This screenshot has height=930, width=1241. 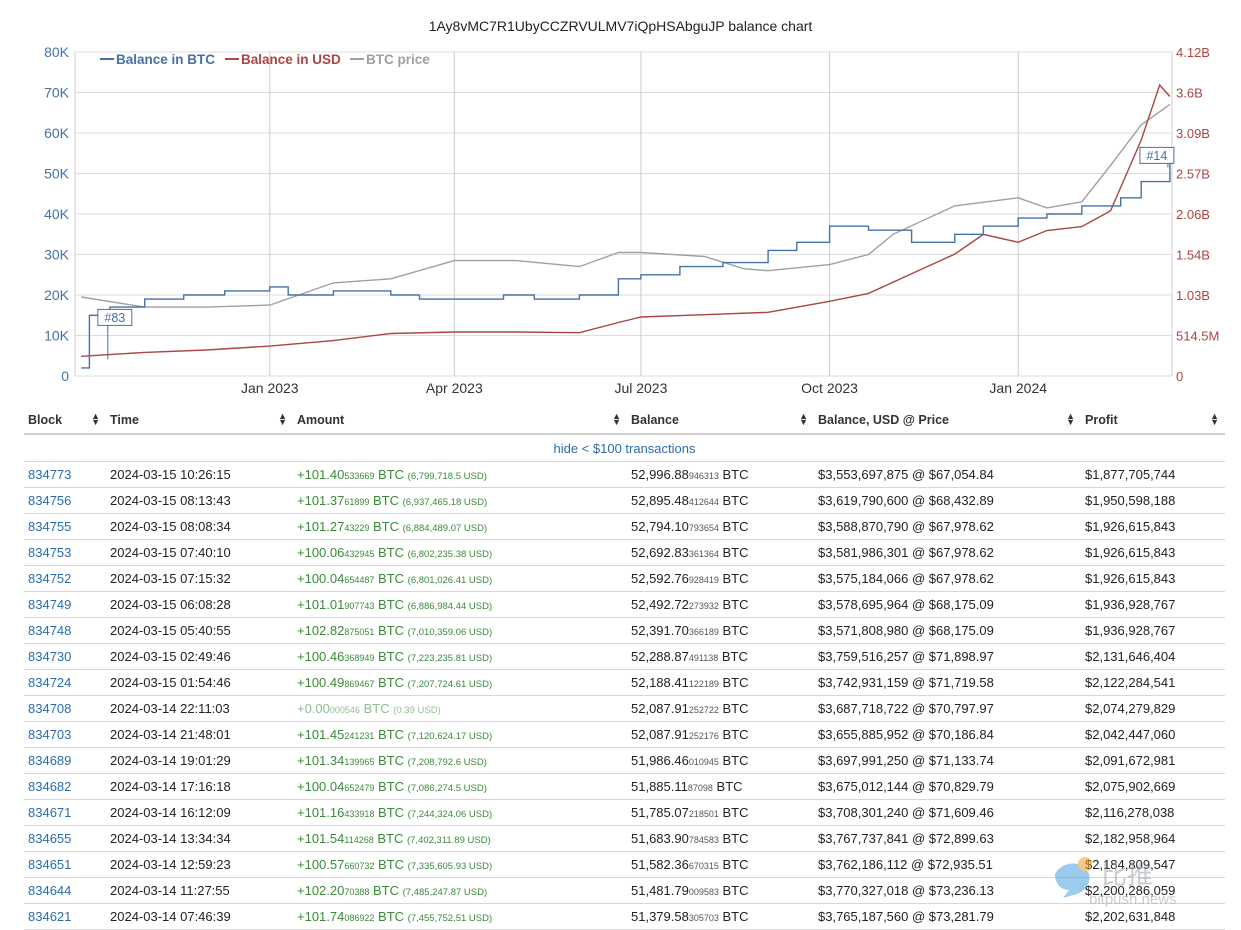 I want to click on balance-cell: 52,895.48412644 BTC, so click(x=720, y=500).